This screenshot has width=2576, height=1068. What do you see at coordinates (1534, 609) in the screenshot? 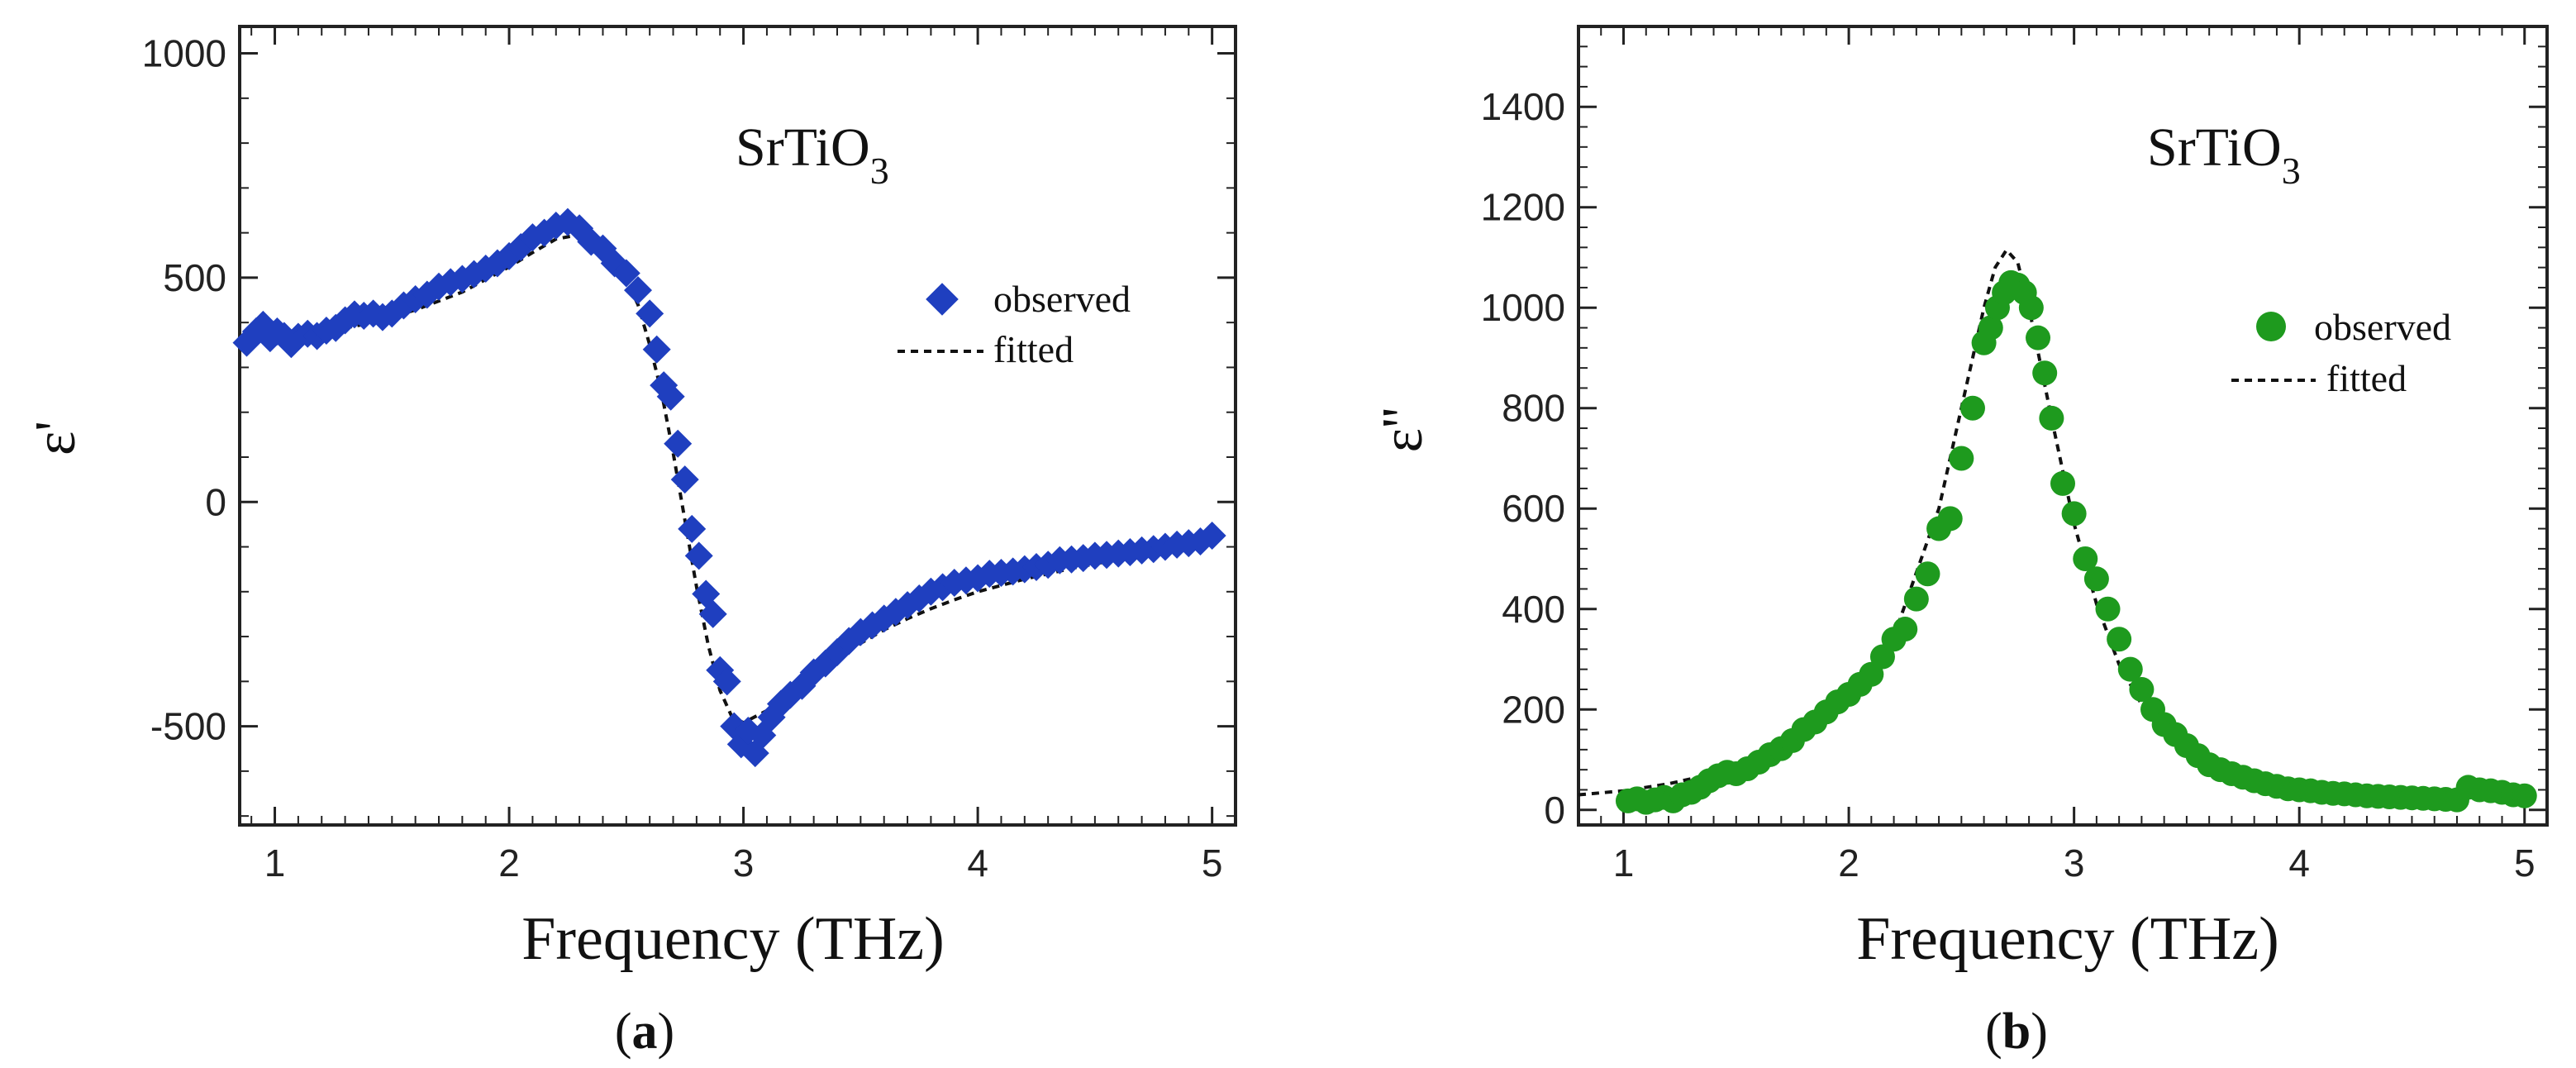
I see `y-tick-label: 400` at bounding box center [1534, 609].